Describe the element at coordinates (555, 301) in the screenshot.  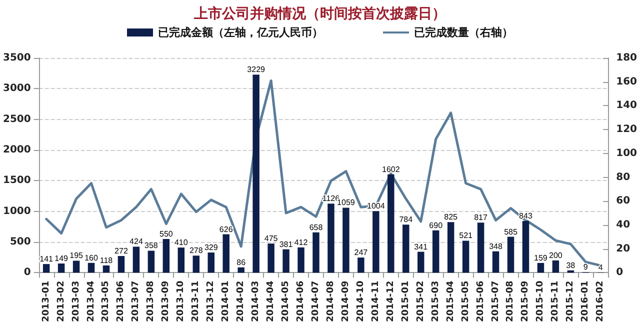
I see `x-tick-label: 2015-11` at that location.